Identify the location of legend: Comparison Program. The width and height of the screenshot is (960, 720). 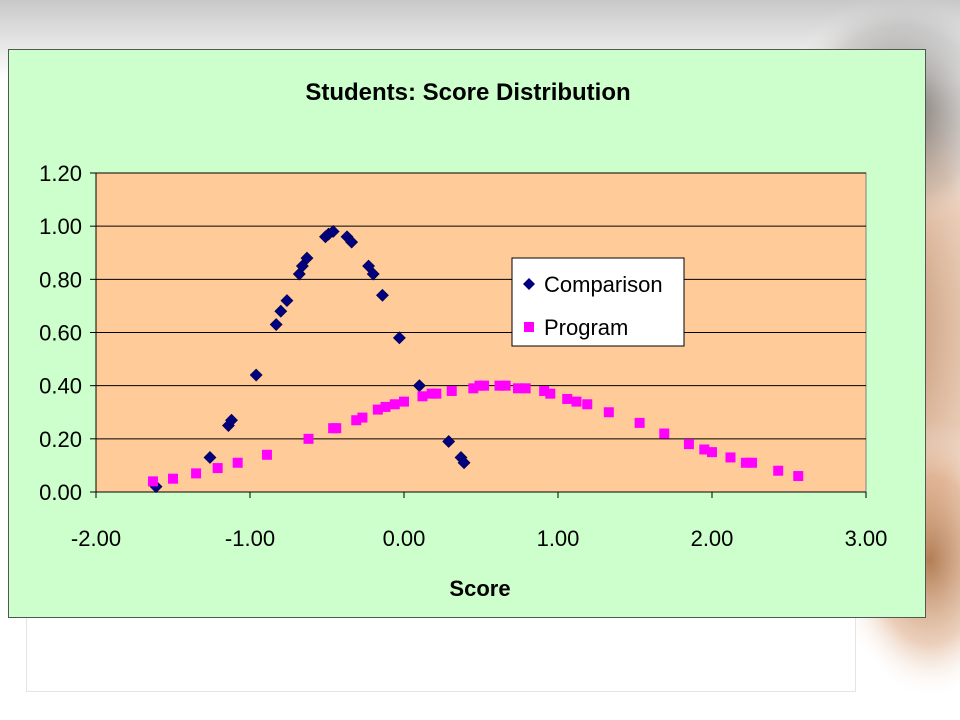
(598, 302).